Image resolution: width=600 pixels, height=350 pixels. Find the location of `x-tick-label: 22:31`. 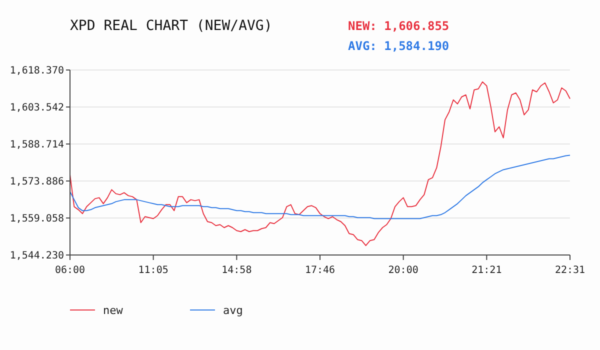

x-tick-label: 22:31 is located at coordinates (570, 270).